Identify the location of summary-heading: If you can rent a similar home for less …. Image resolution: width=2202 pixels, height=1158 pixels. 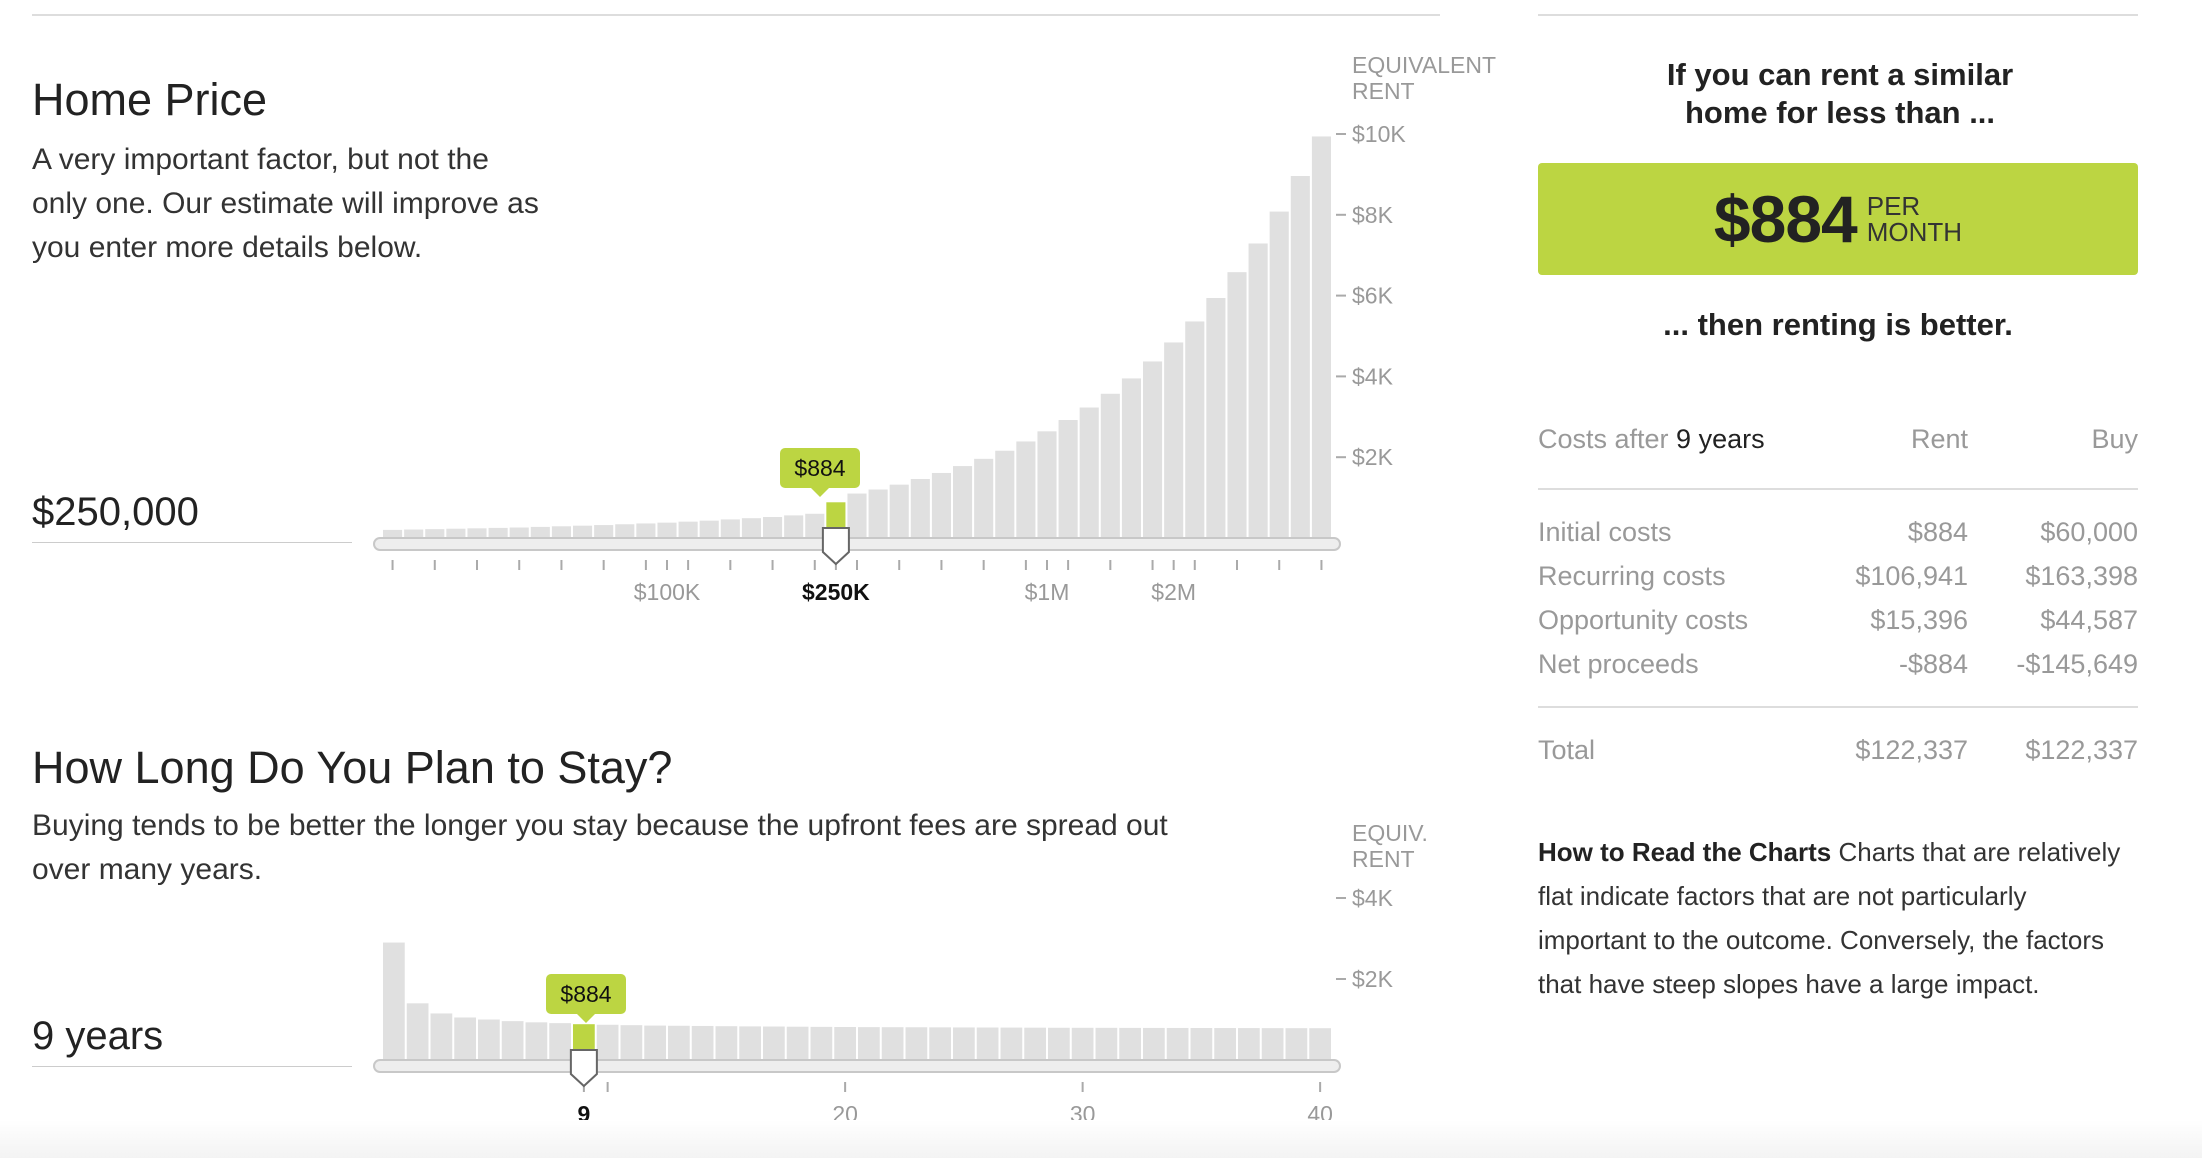
(1840, 93).